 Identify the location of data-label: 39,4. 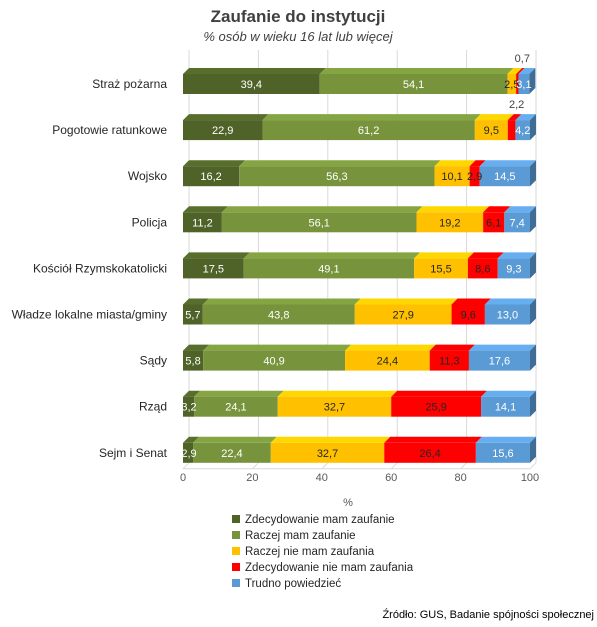
(251, 85).